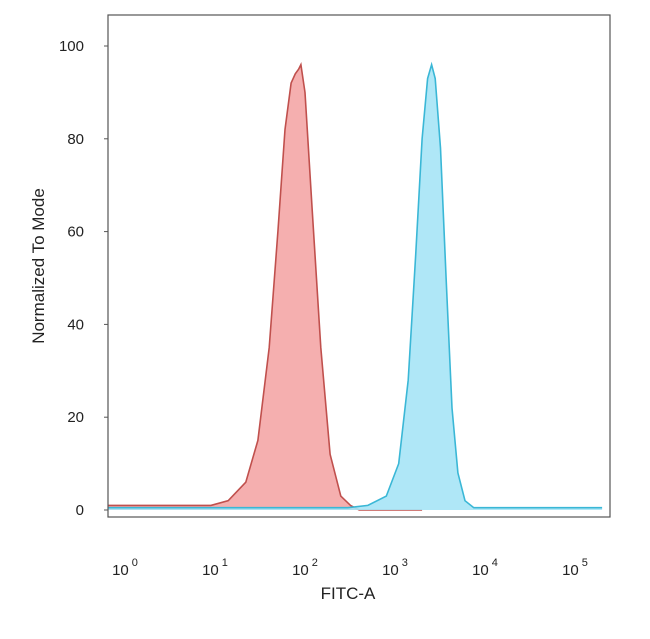 The image size is (650, 639). I want to click on x-tick-label: 10 4, so click(485, 568).